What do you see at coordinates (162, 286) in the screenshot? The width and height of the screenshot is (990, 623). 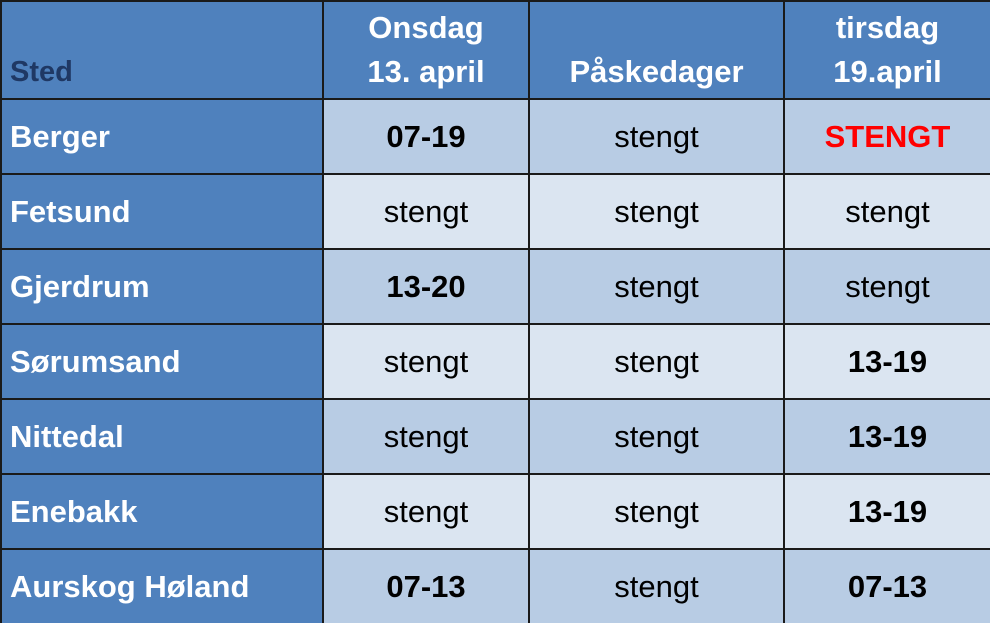 I see `place-name: Gjerdrum` at bounding box center [162, 286].